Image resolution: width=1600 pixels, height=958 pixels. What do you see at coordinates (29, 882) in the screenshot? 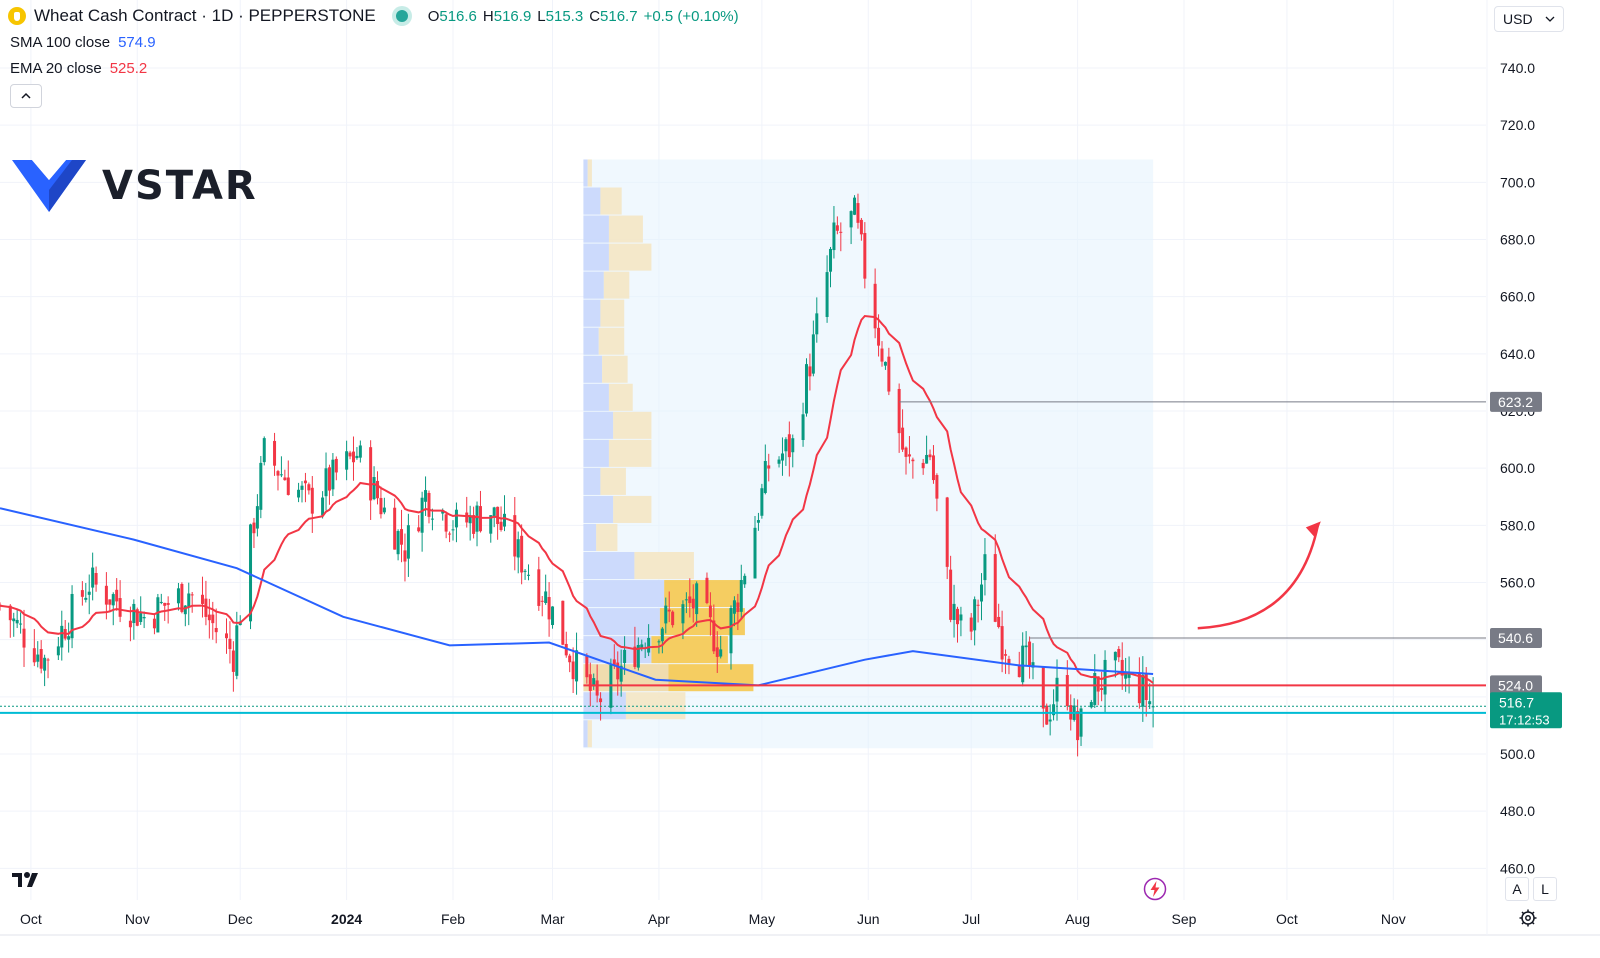
I see `tradingview-logo-icon` at bounding box center [29, 882].